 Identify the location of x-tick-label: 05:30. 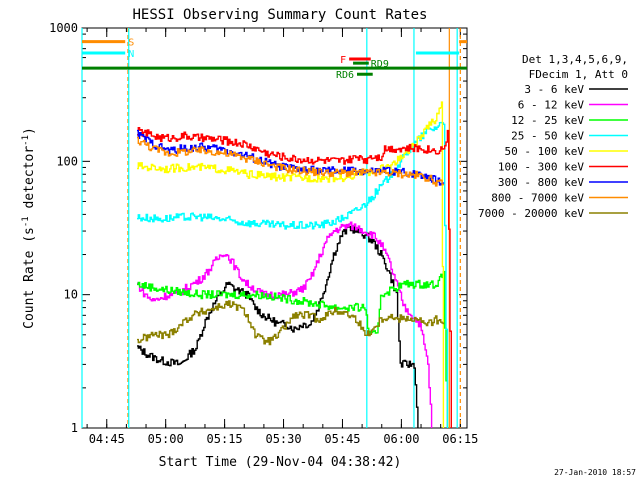
(283, 439).